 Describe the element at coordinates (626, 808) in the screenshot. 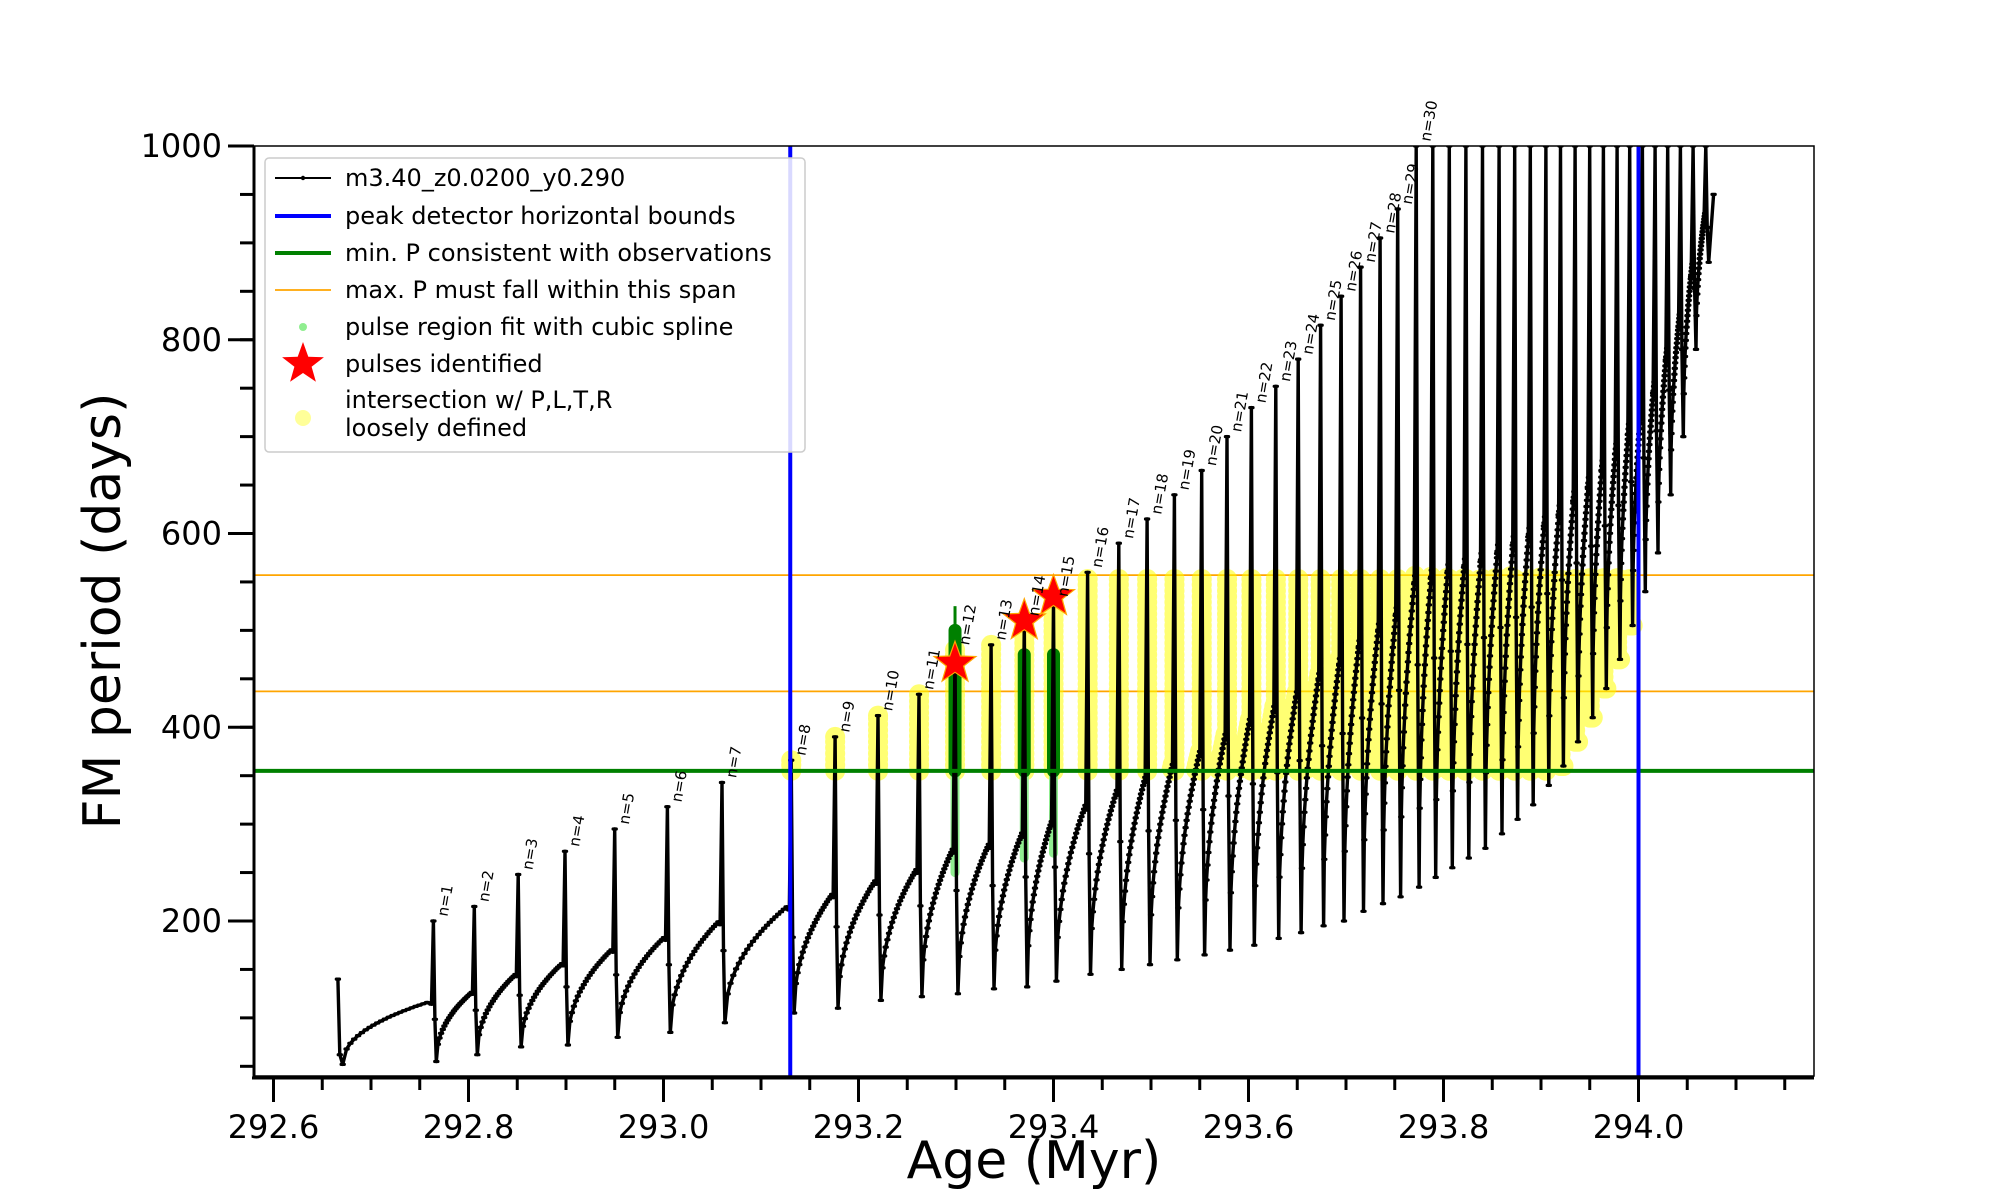

I see `pulse-label-5: n=5` at that location.